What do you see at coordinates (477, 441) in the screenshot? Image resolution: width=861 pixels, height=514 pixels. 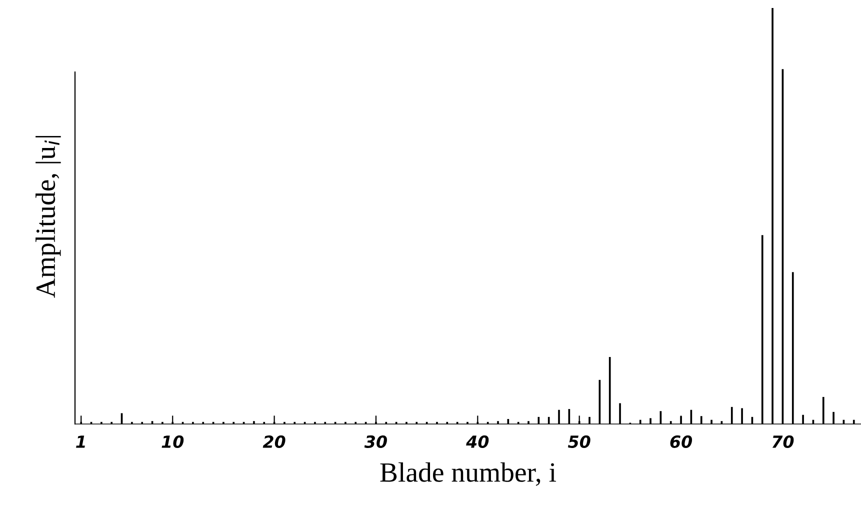 I see `x-tick-label: 40` at bounding box center [477, 441].